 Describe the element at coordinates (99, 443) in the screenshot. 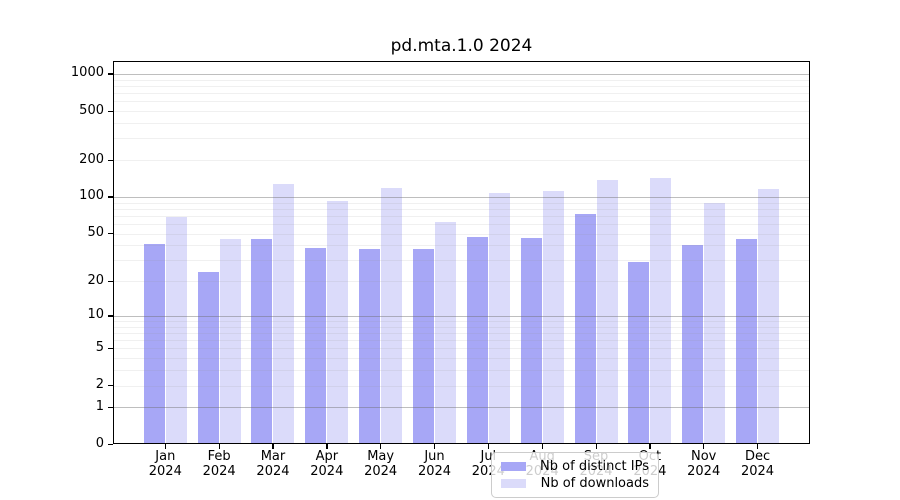

I see `y-tick-label: 0` at that location.